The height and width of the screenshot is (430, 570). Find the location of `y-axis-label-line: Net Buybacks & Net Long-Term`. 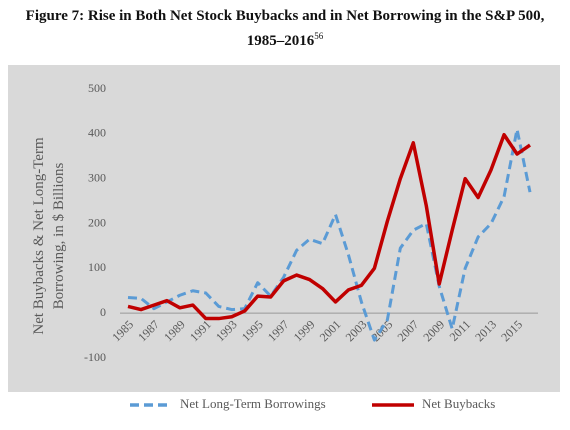

y-axis-label-line: Net Buybacks & Net Long-Term is located at coordinates (39, 236).